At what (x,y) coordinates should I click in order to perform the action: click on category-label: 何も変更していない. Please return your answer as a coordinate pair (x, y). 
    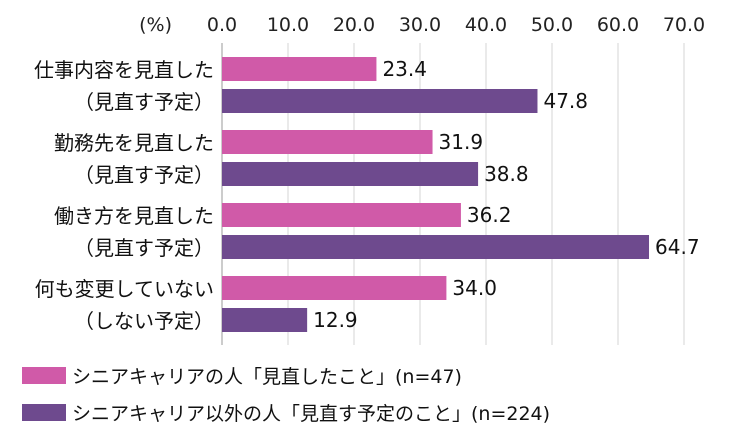
    Looking at the image, I should click on (124, 289).